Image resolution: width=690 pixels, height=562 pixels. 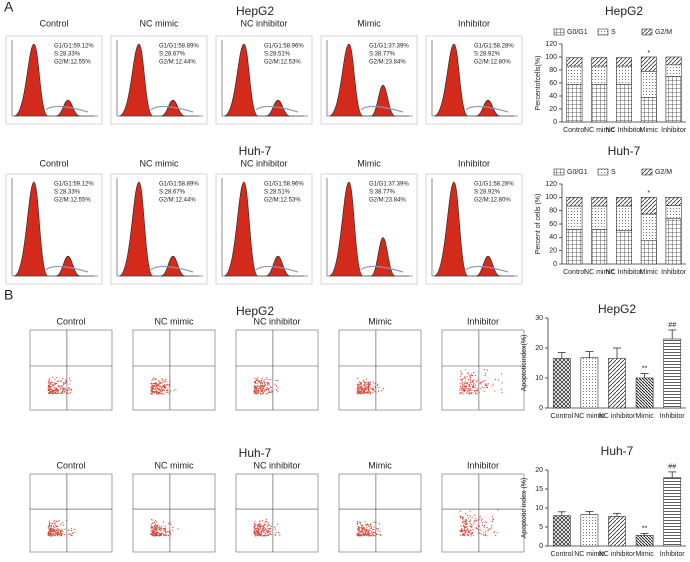 I want to click on phase-stat: G1/G1:58.28%, so click(x=494, y=185).